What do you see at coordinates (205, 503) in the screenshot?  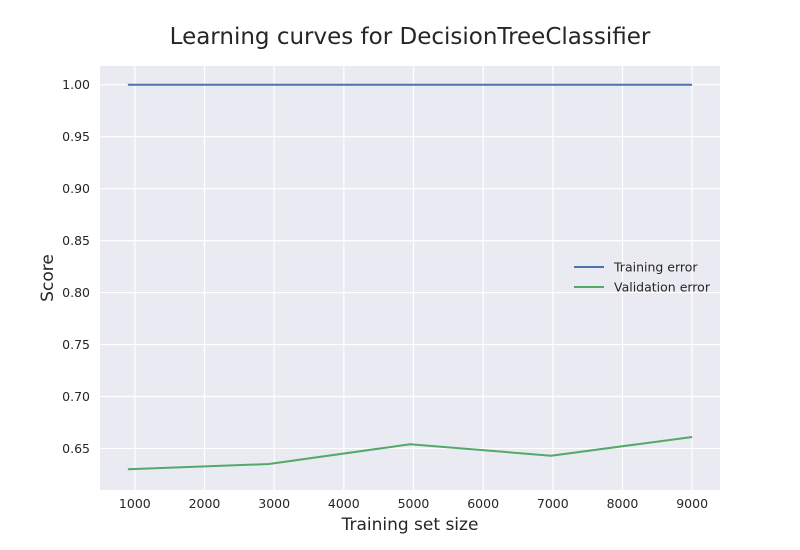 I see `x-tick-label: 2000` at bounding box center [205, 503].